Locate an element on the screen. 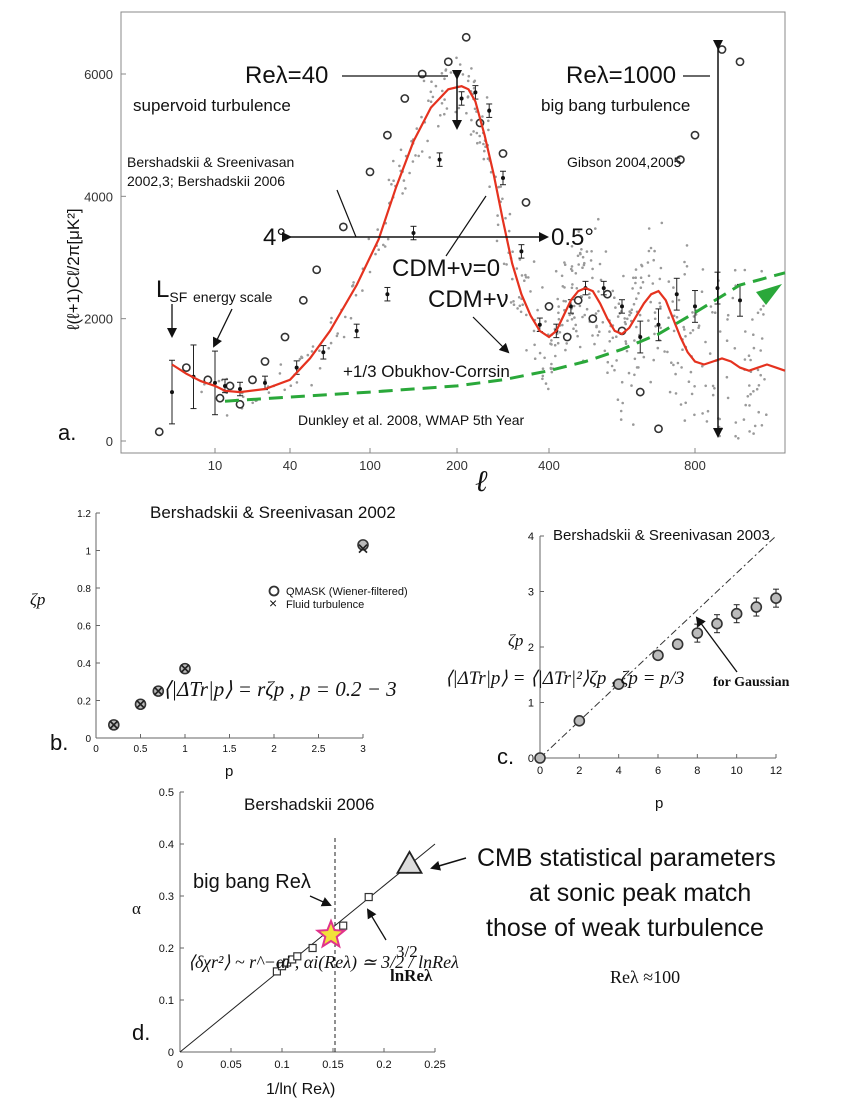 Image resolution: width=845 pixels, height=1103 pixels. x-tick-label: 6 is located at coordinates (658, 771).